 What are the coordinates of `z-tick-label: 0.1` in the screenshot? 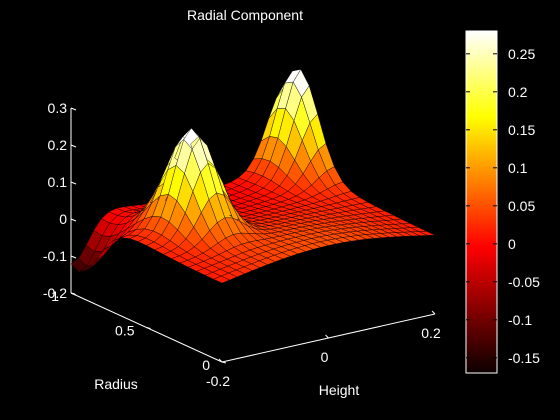 It's located at (58, 182).